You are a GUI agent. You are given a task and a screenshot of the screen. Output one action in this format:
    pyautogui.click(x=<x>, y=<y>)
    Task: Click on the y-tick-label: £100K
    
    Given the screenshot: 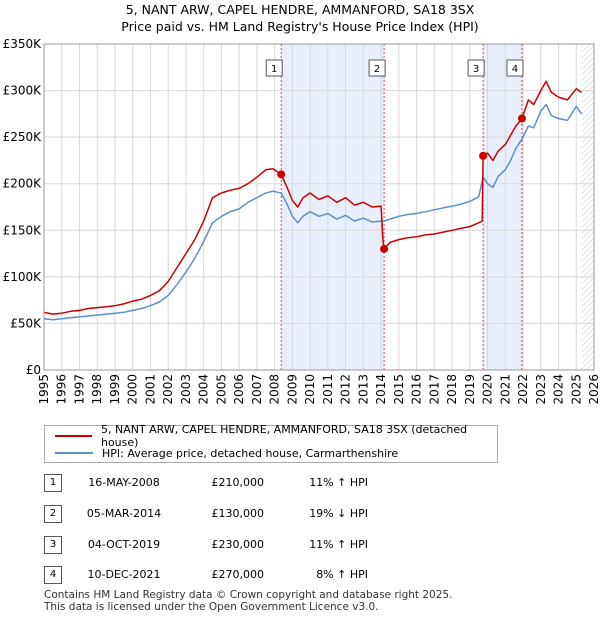 What is the action you would take?
    pyautogui.click(x=23, y=277)
    